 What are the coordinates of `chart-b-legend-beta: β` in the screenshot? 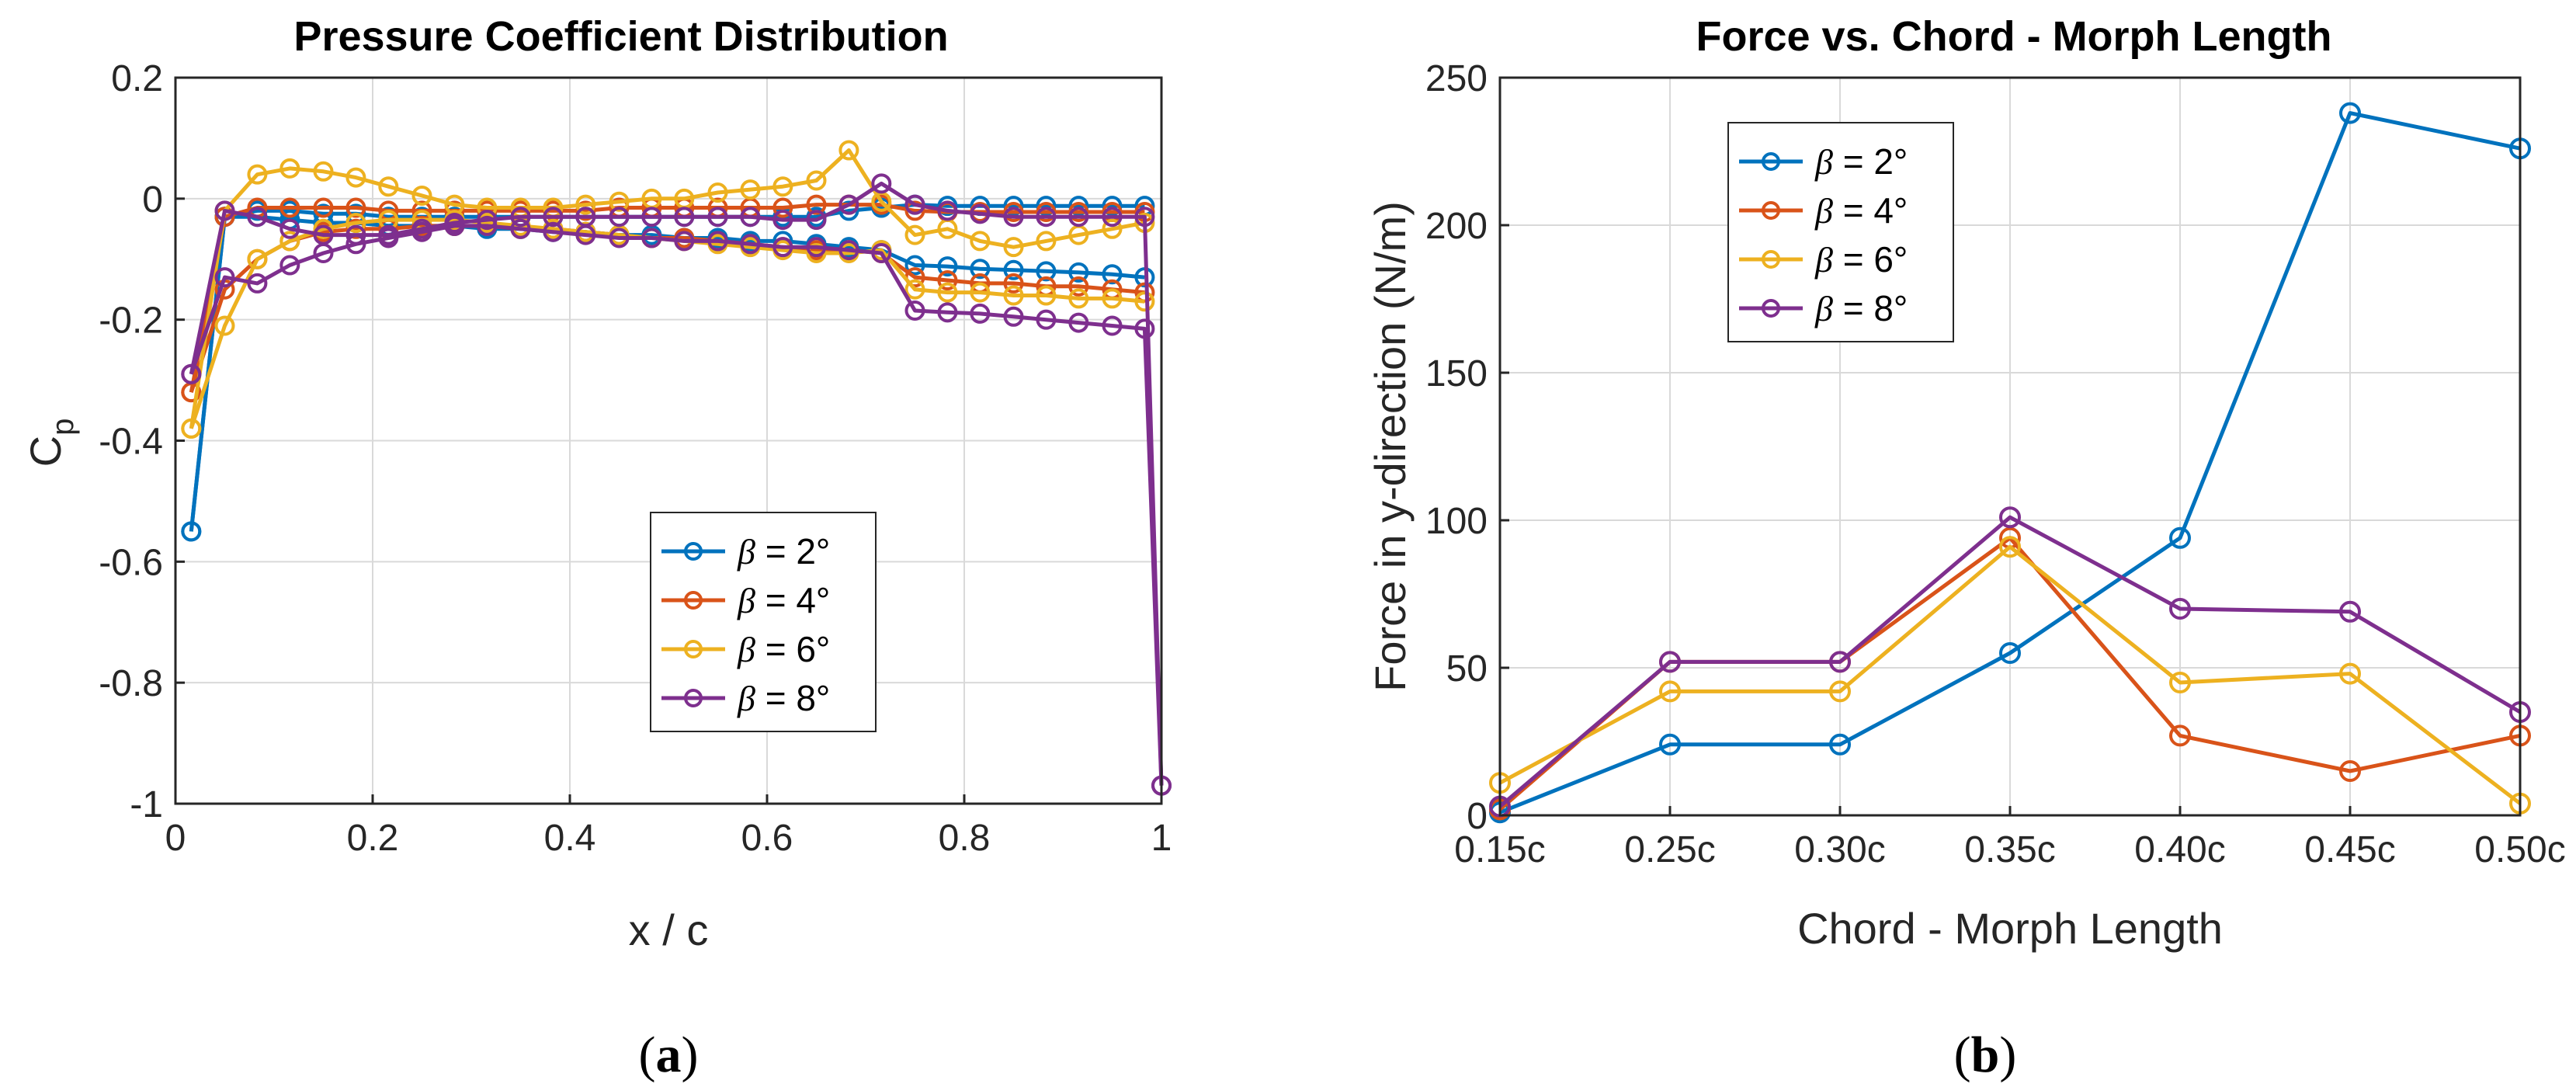 It's located at (1824, 211).